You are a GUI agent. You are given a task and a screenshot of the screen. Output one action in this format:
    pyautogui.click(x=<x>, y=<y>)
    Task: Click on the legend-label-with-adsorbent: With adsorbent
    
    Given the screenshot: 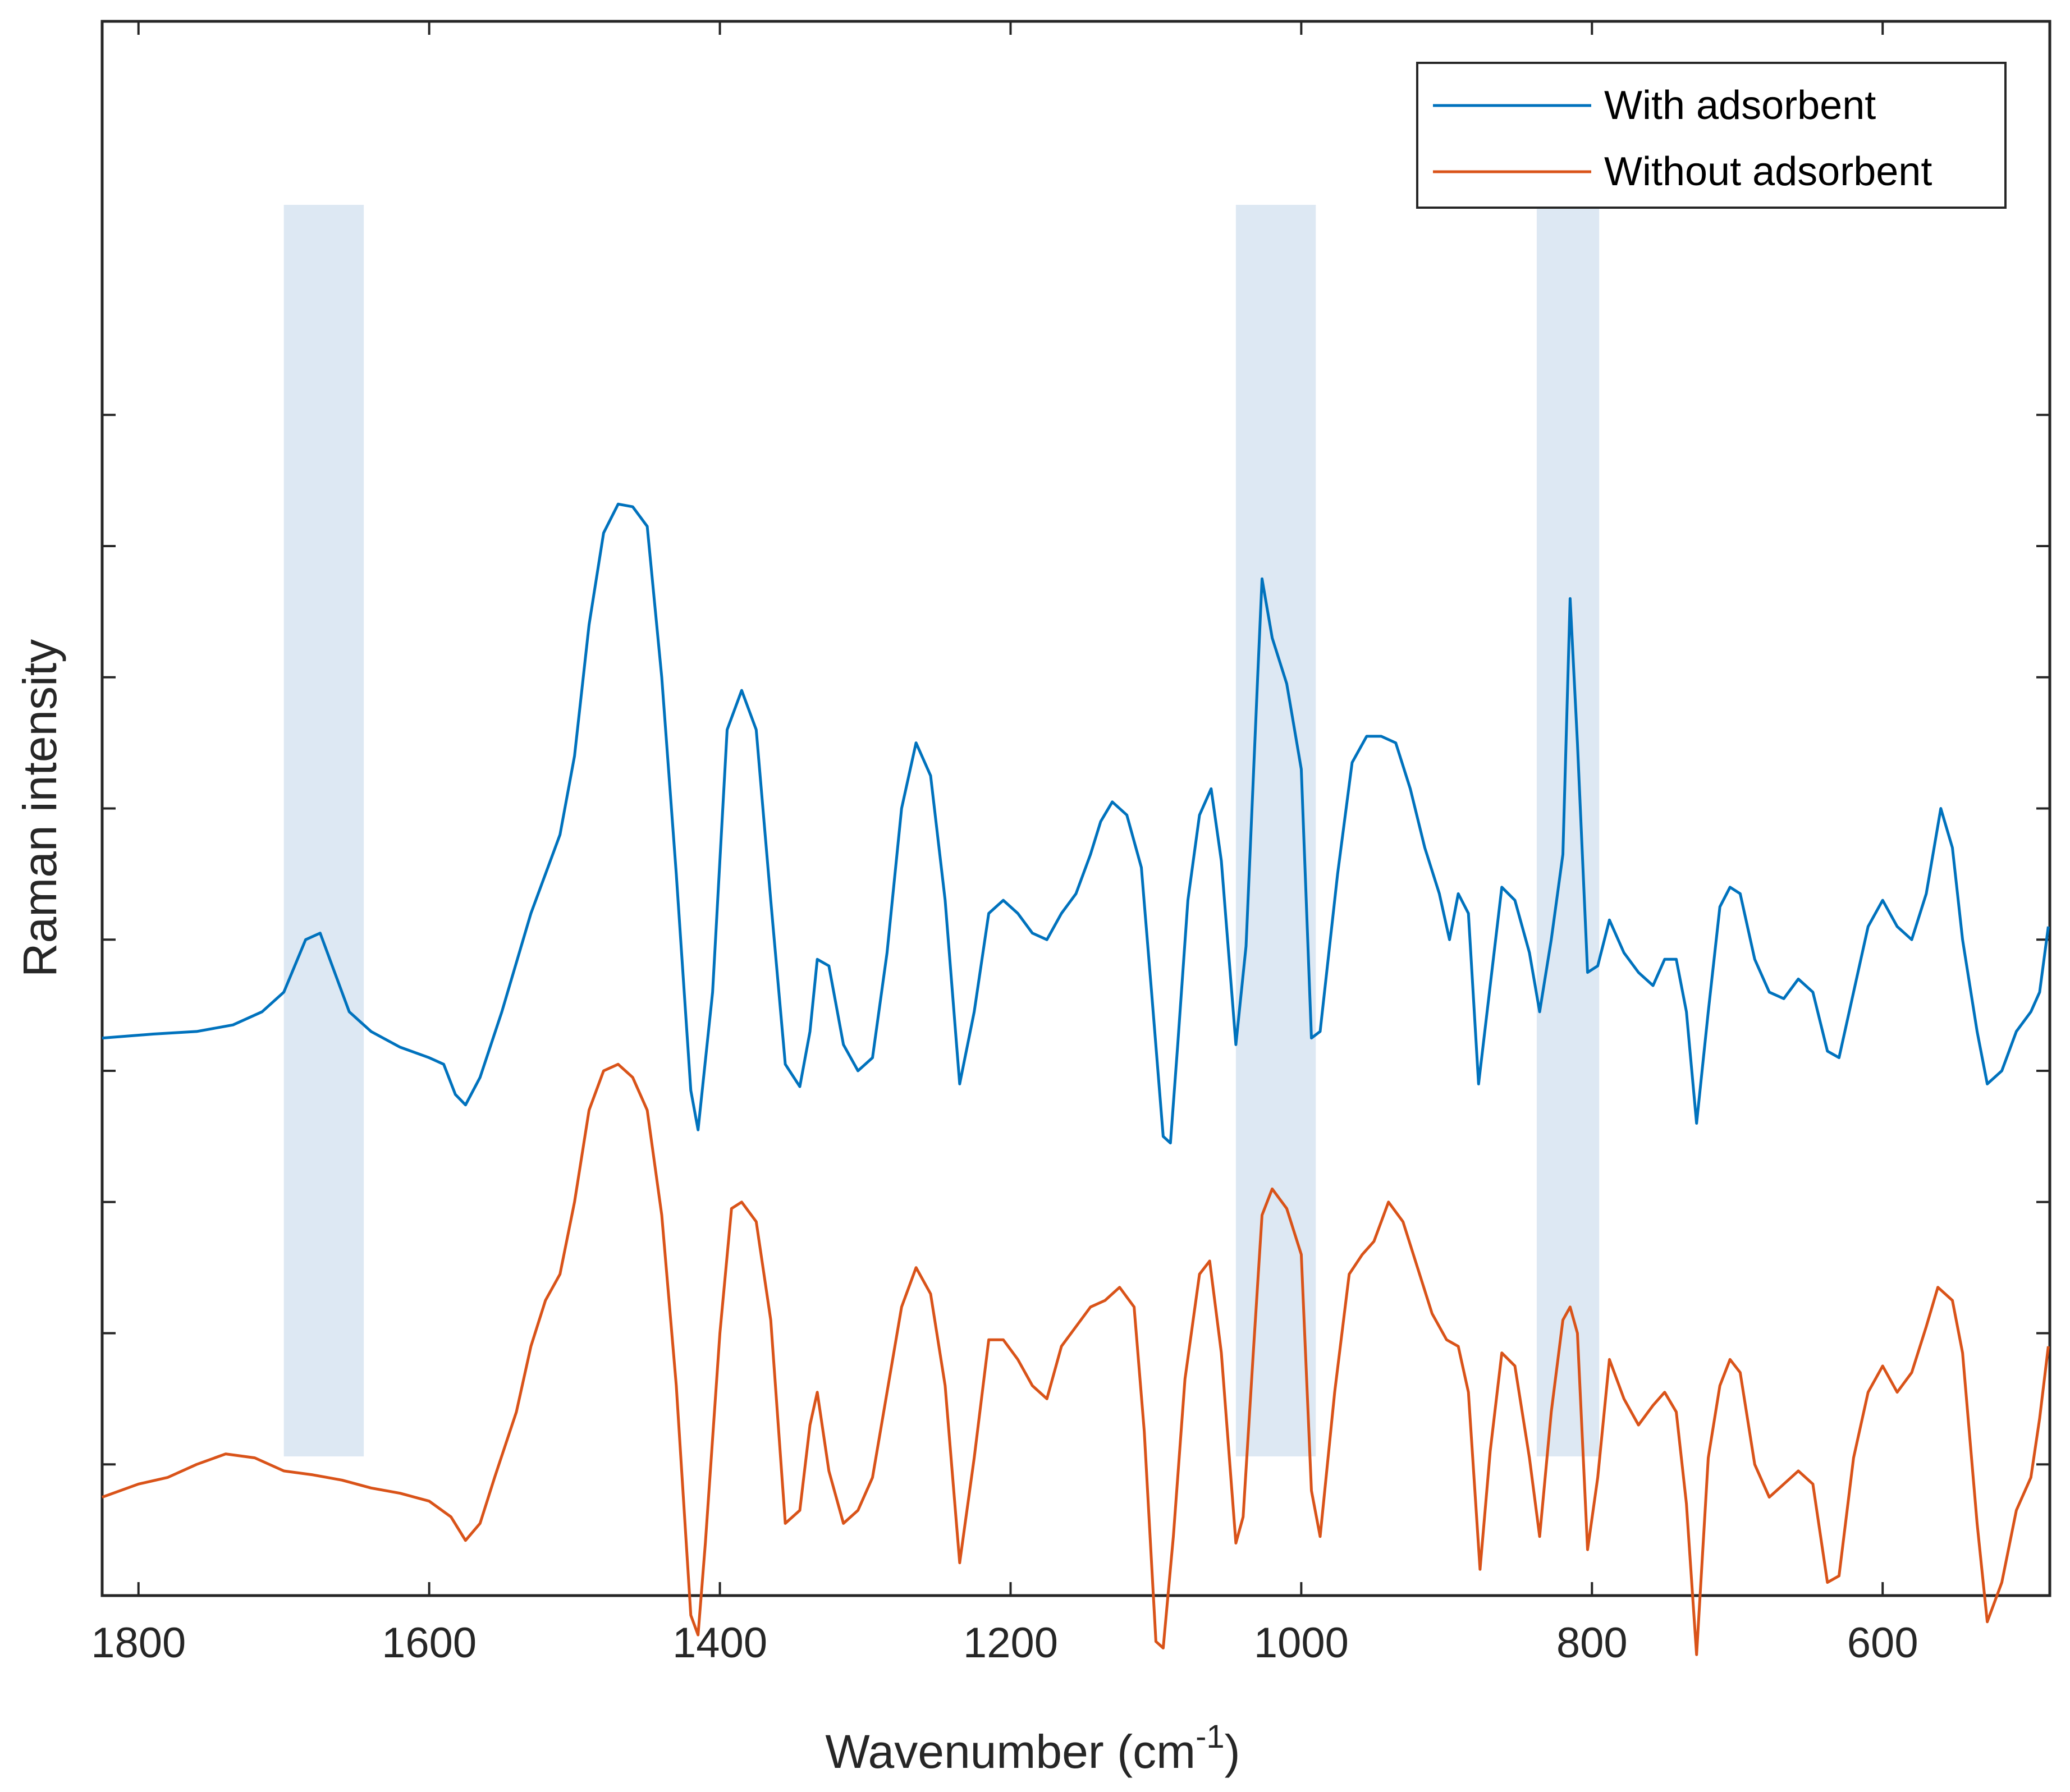 What is the action you would take?
    pyautogui.click(x=1740, y=105)
    